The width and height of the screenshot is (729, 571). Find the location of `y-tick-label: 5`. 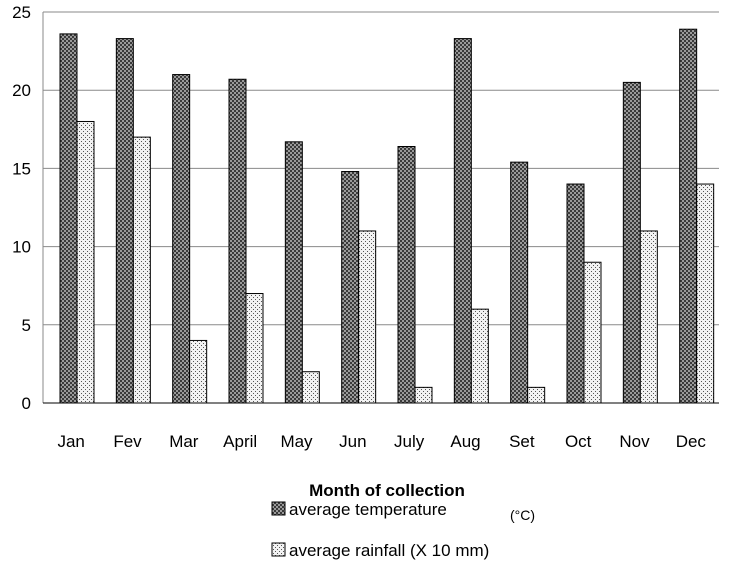

y-tick-label: 5 is located at coordinates (26, 325).